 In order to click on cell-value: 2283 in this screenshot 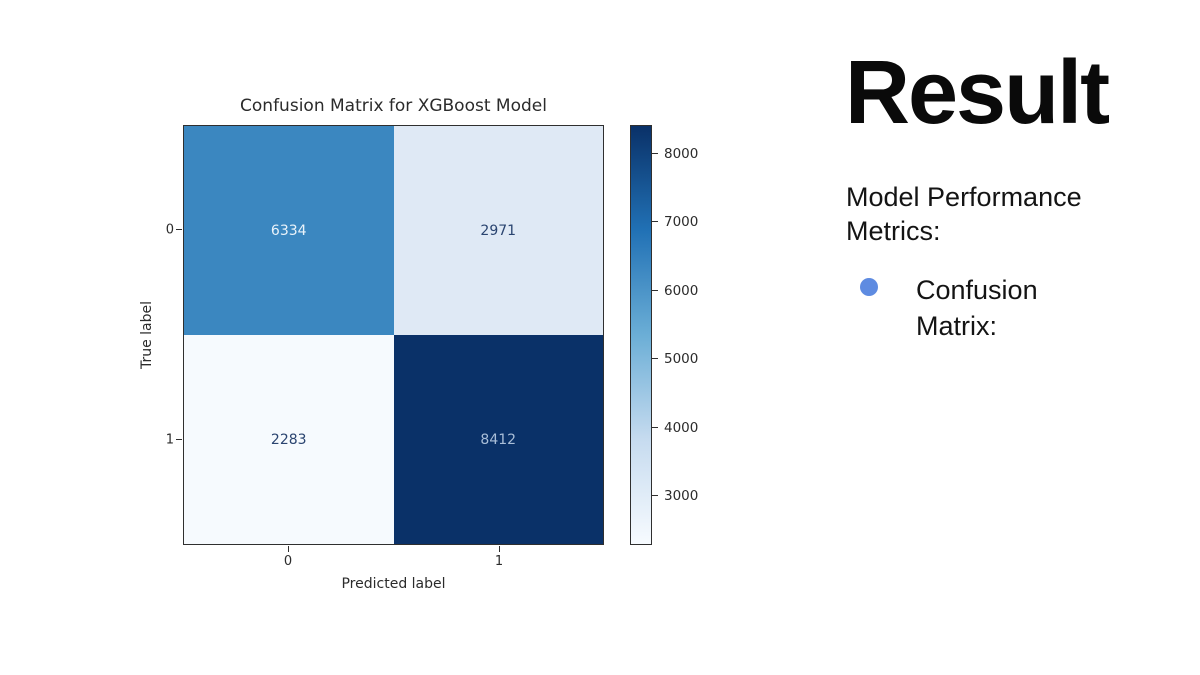, I will do `click(288, 439)`.